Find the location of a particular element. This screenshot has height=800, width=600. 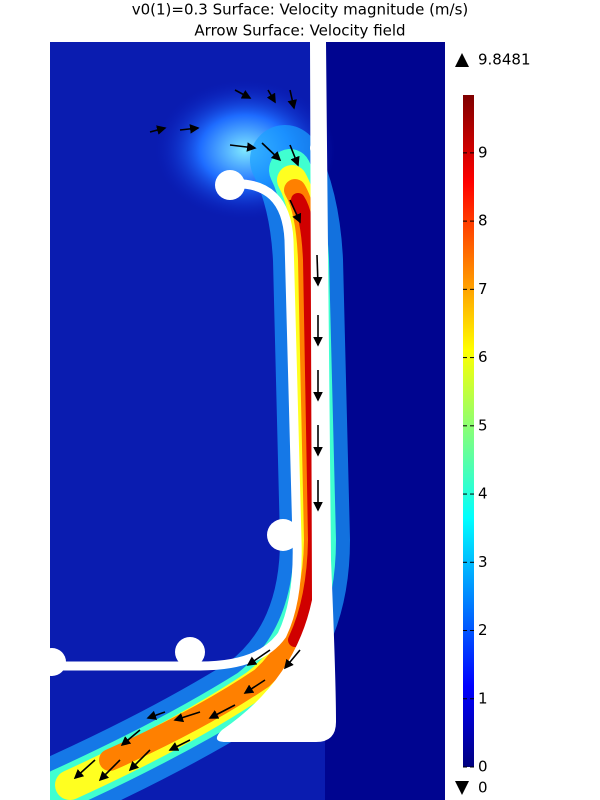

colorbar-tick-label: 2 is located at coordinates (483, 630).